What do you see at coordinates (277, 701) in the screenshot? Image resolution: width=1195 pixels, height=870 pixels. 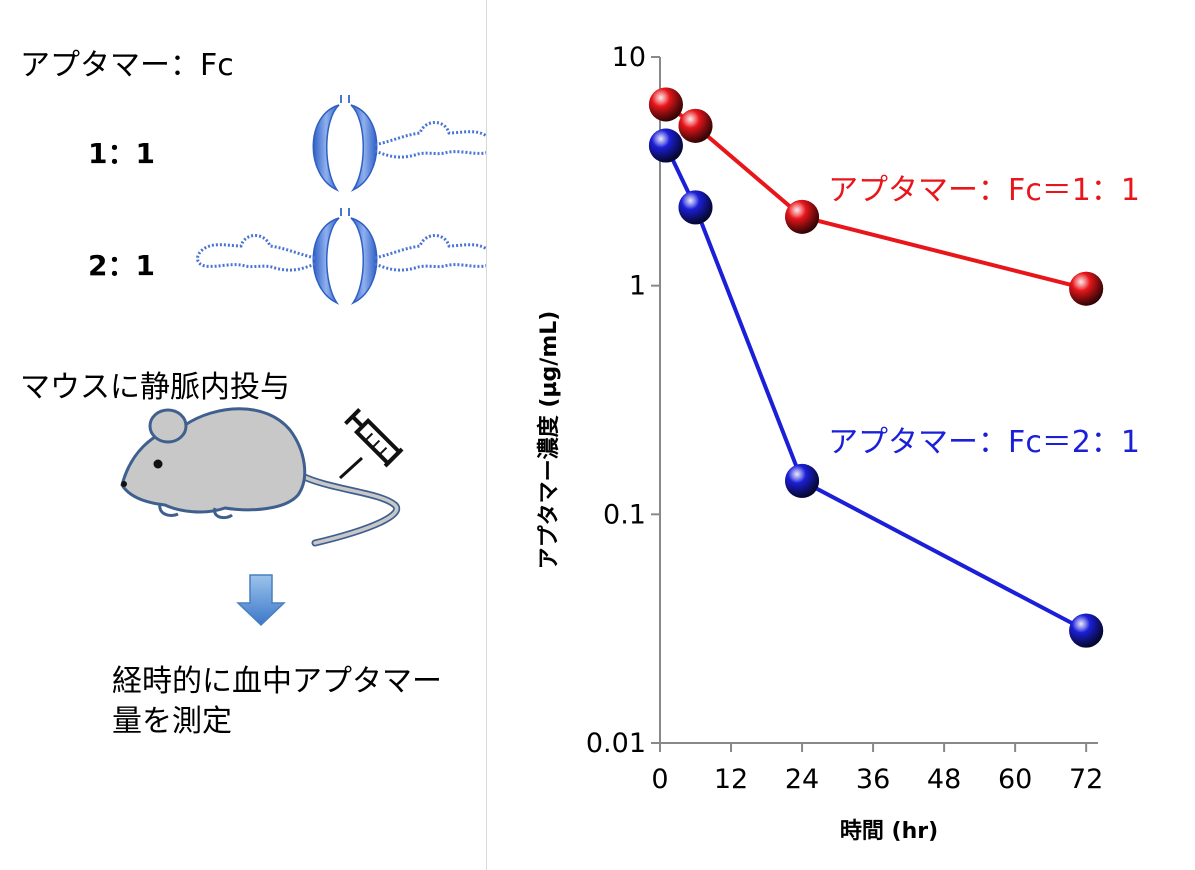 I see `measurement-label: 経時的に血中アプタマー量を測定` at bounding box center [277, 701].